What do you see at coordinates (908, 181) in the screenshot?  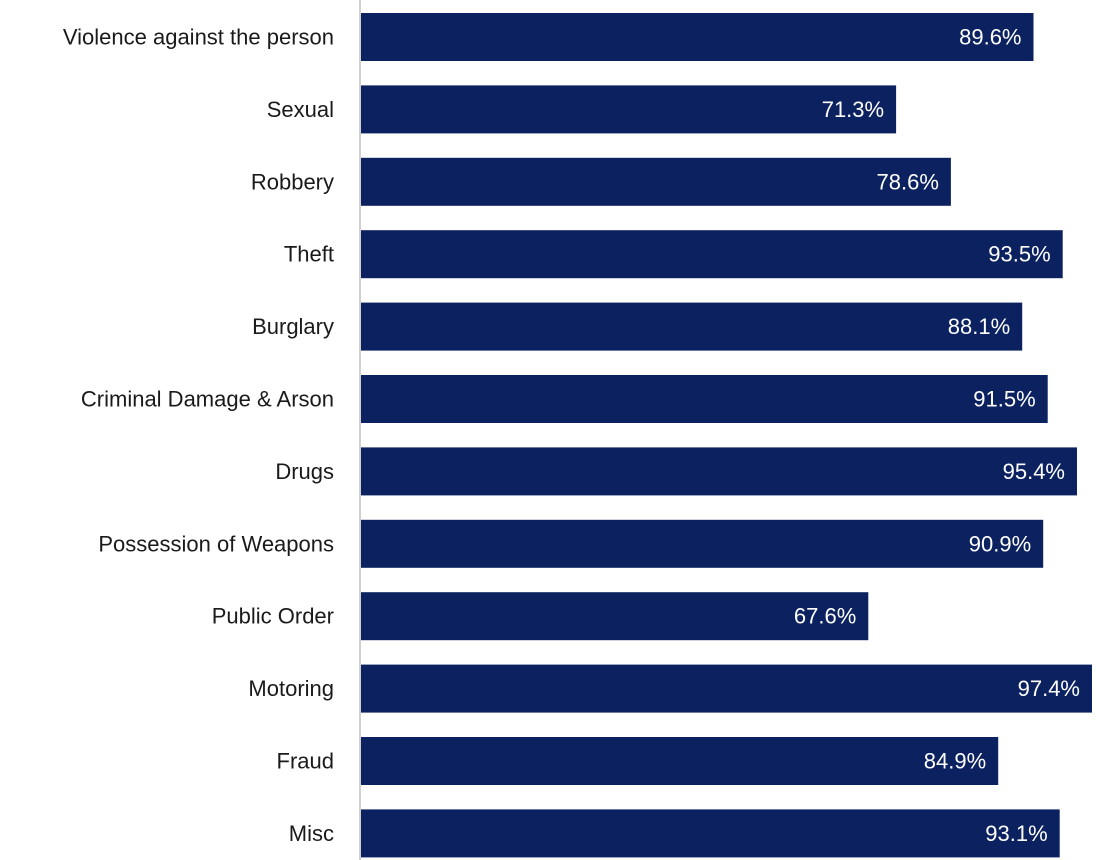 I see `value-label: 78.6%` at bounding box center [908, 181].